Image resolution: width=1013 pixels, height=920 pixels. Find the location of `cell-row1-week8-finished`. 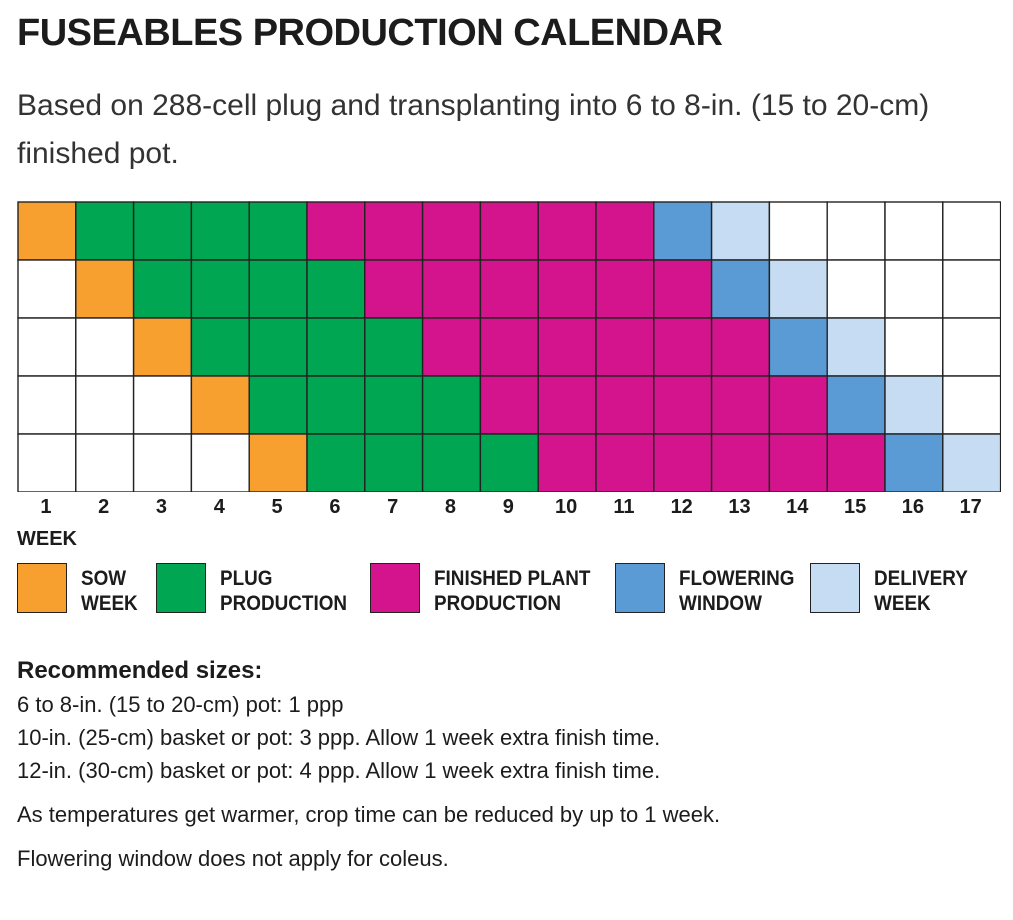

cell-row1-week8-finished is located at coordinates (451, 231).